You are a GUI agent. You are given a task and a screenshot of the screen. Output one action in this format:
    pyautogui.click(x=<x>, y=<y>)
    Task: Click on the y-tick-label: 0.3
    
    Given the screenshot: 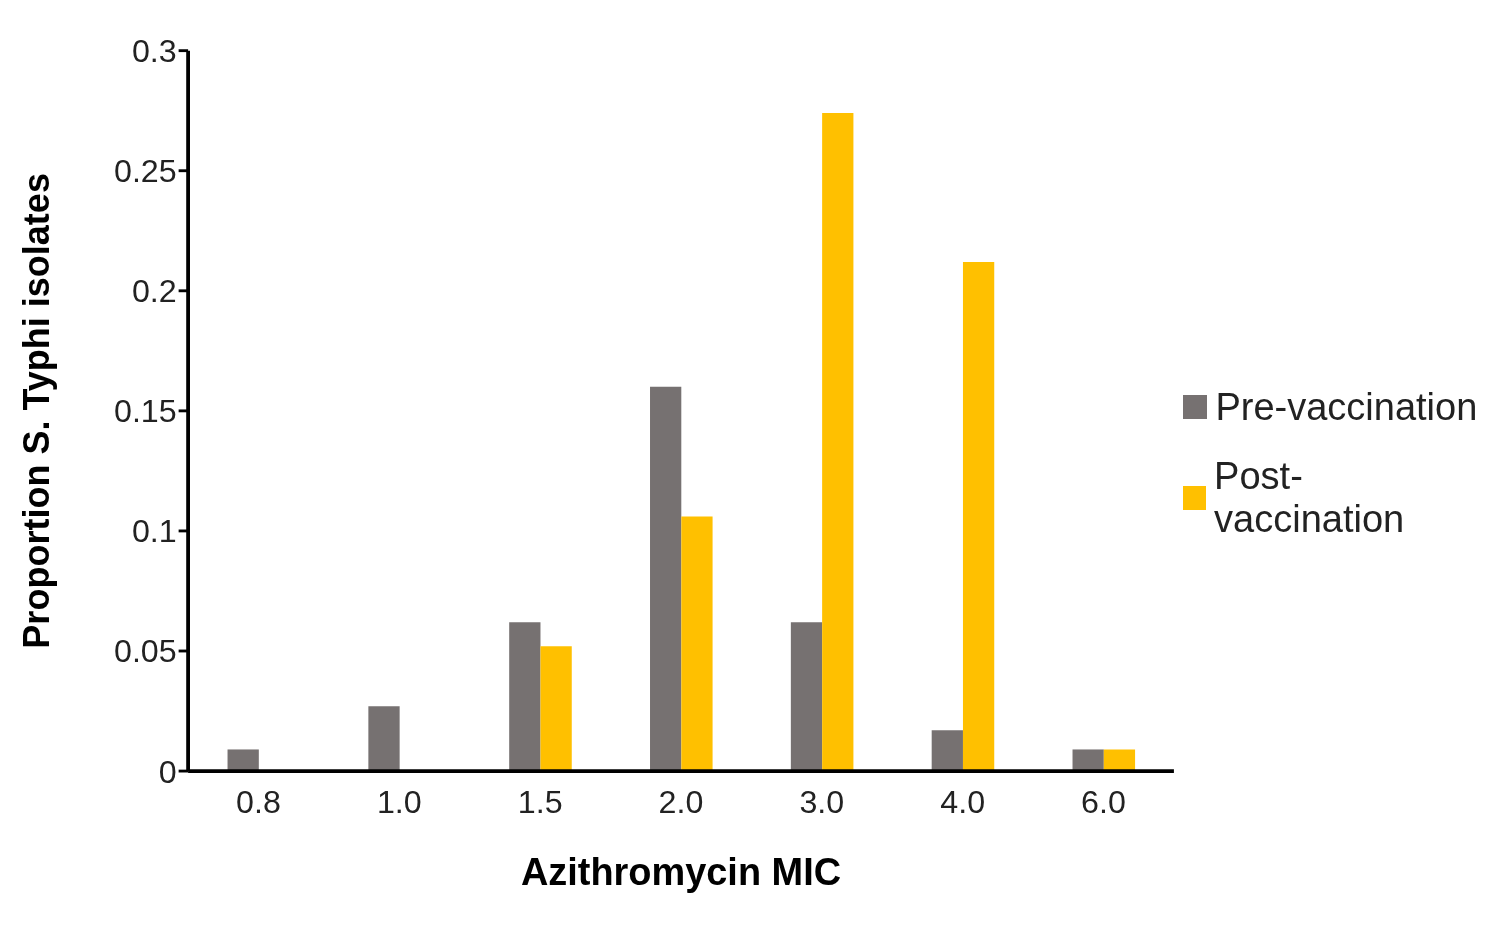 What is the action you would take?
    pyautogui.click(x=154, y=51)
    